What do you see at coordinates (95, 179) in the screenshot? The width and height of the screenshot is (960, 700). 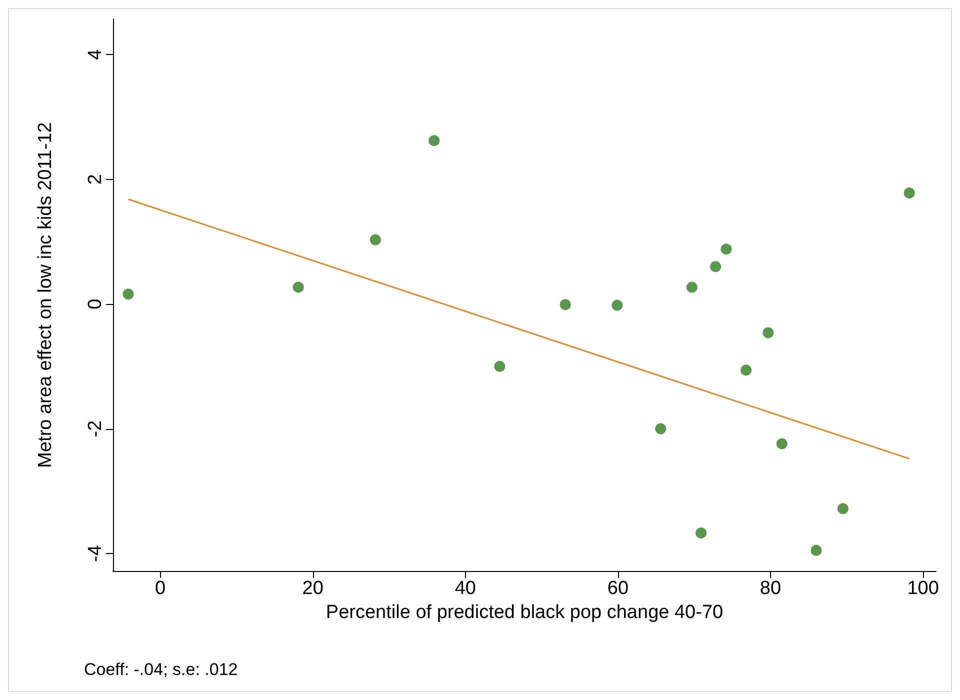 I see `y-tick-label: 2` at bounding box center [95, 179].